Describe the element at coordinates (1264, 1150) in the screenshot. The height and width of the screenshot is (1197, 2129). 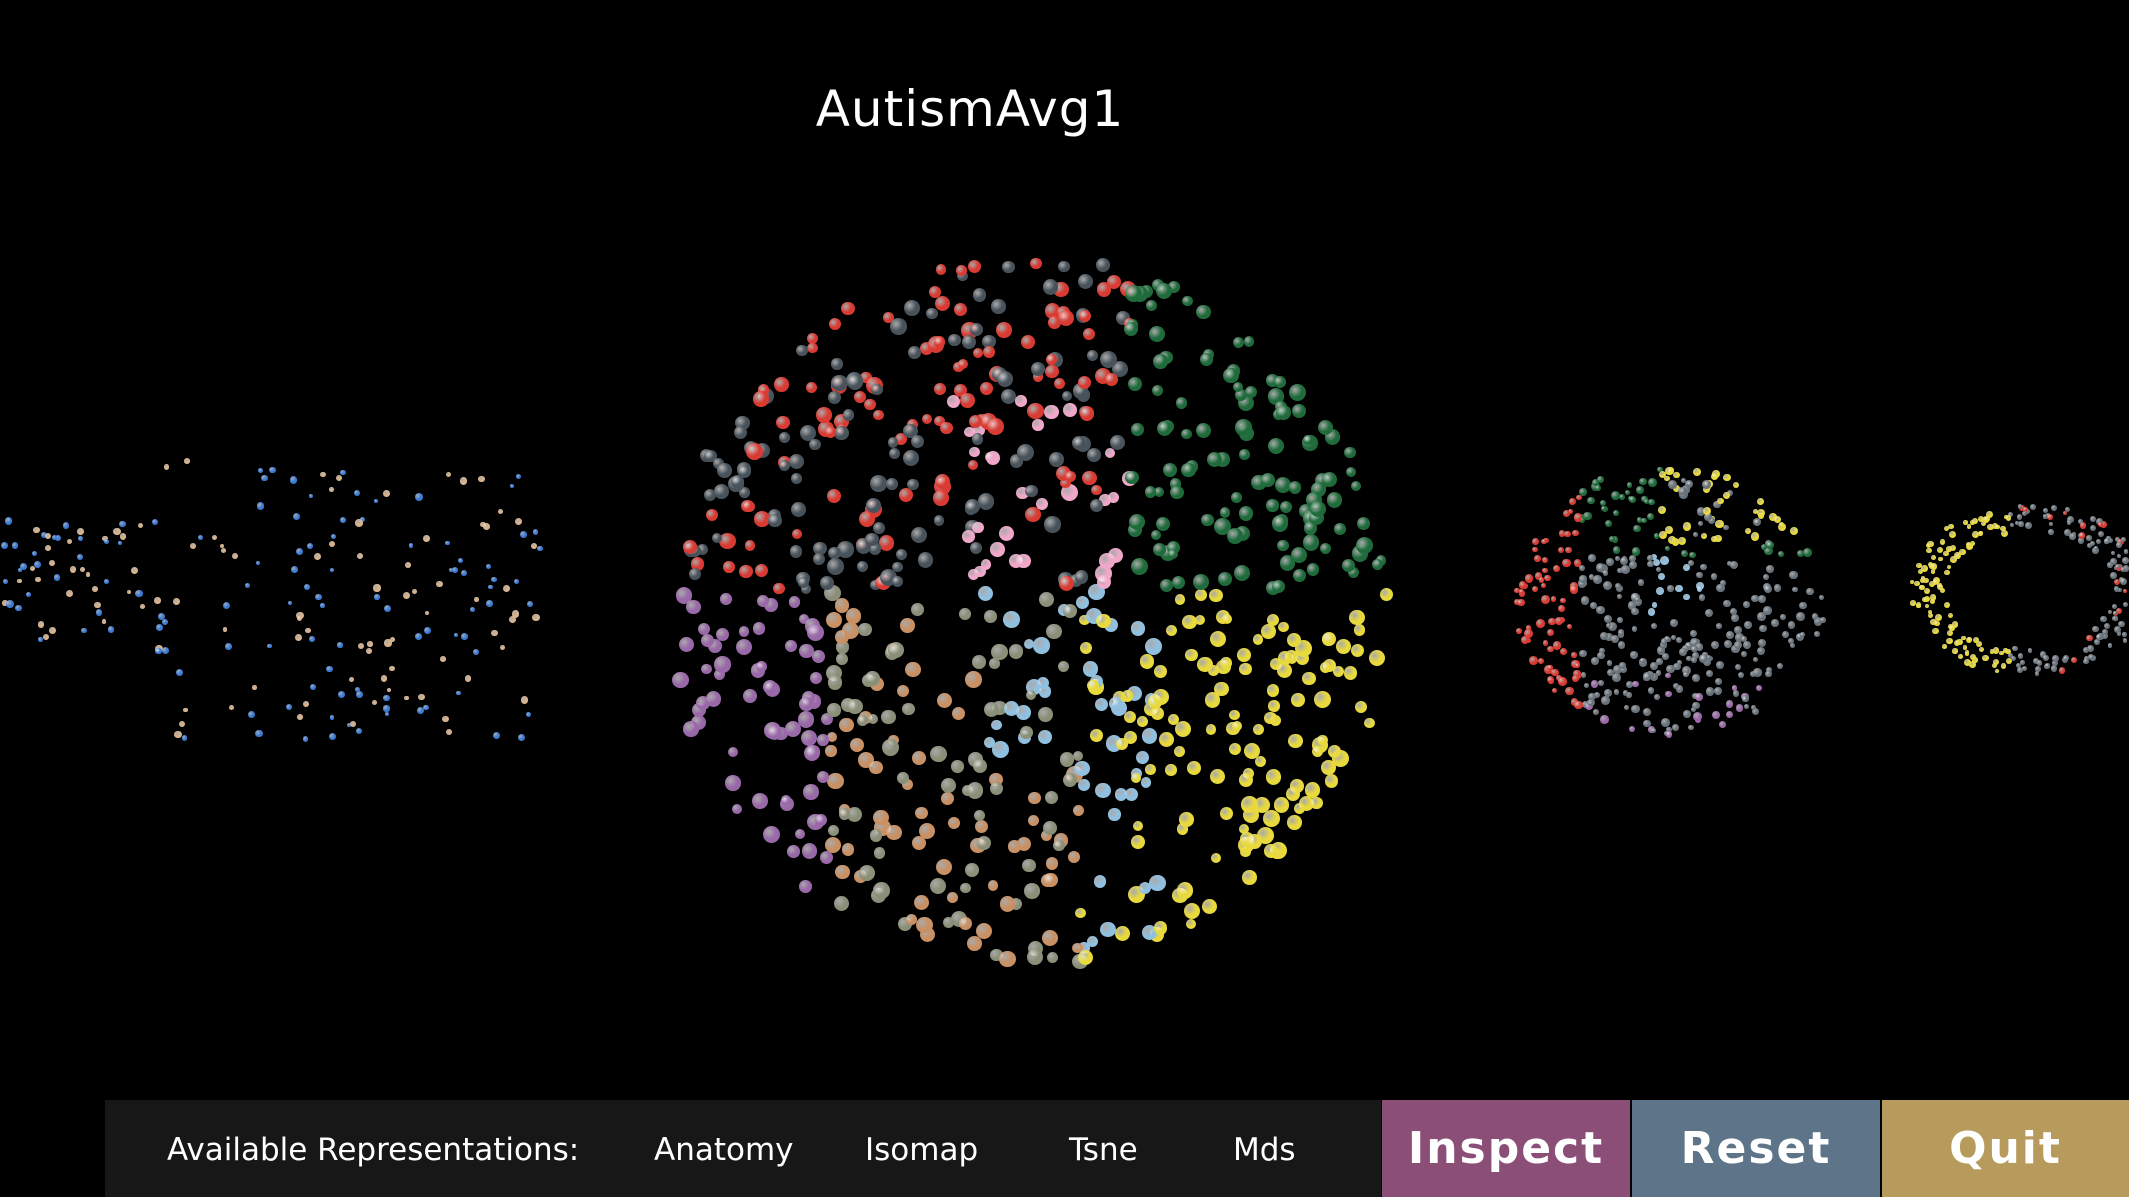
I see `representation-mds: Mds` at that location.